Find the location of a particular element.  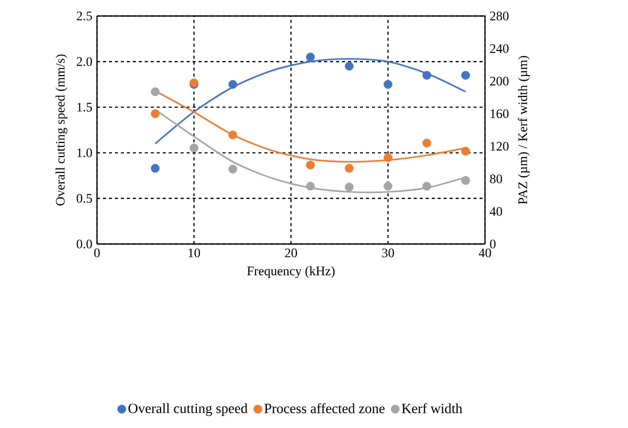

legend-label: Overall cutting speed is located at coordinates (188, 409).